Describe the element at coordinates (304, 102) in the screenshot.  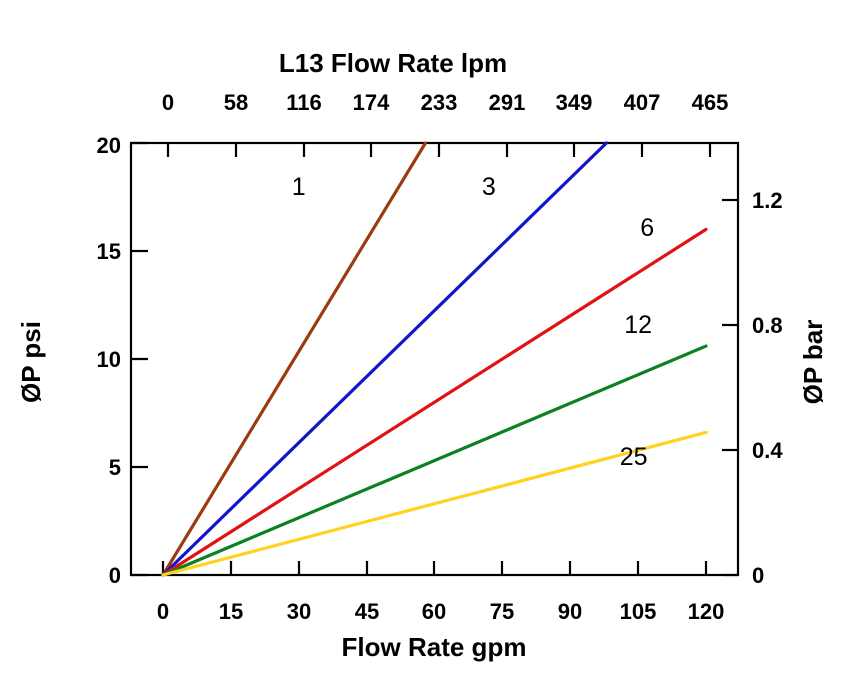
I see `top-tick-label: 116` at that location.